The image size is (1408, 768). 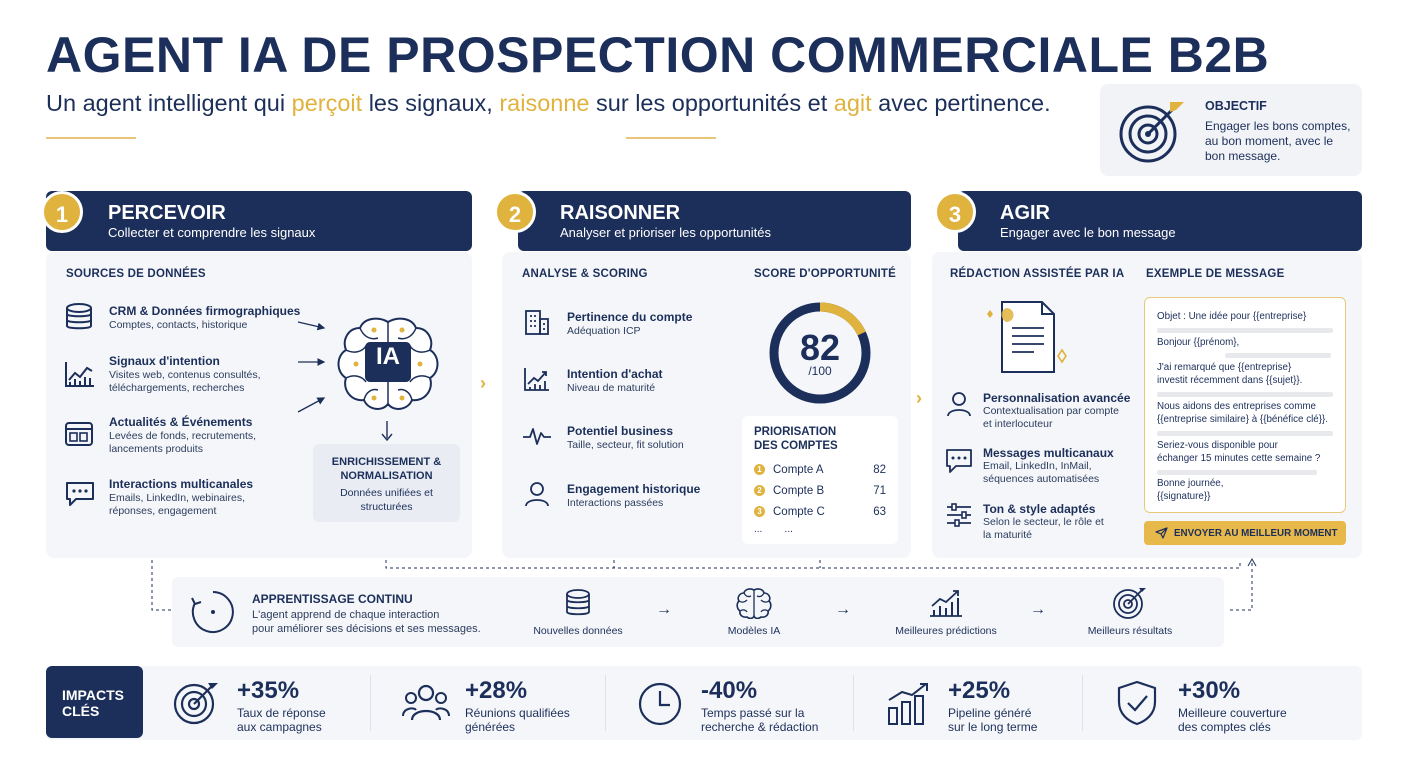 I want to click on highlight-percoit: perçoit, so click(x=327, y=103).